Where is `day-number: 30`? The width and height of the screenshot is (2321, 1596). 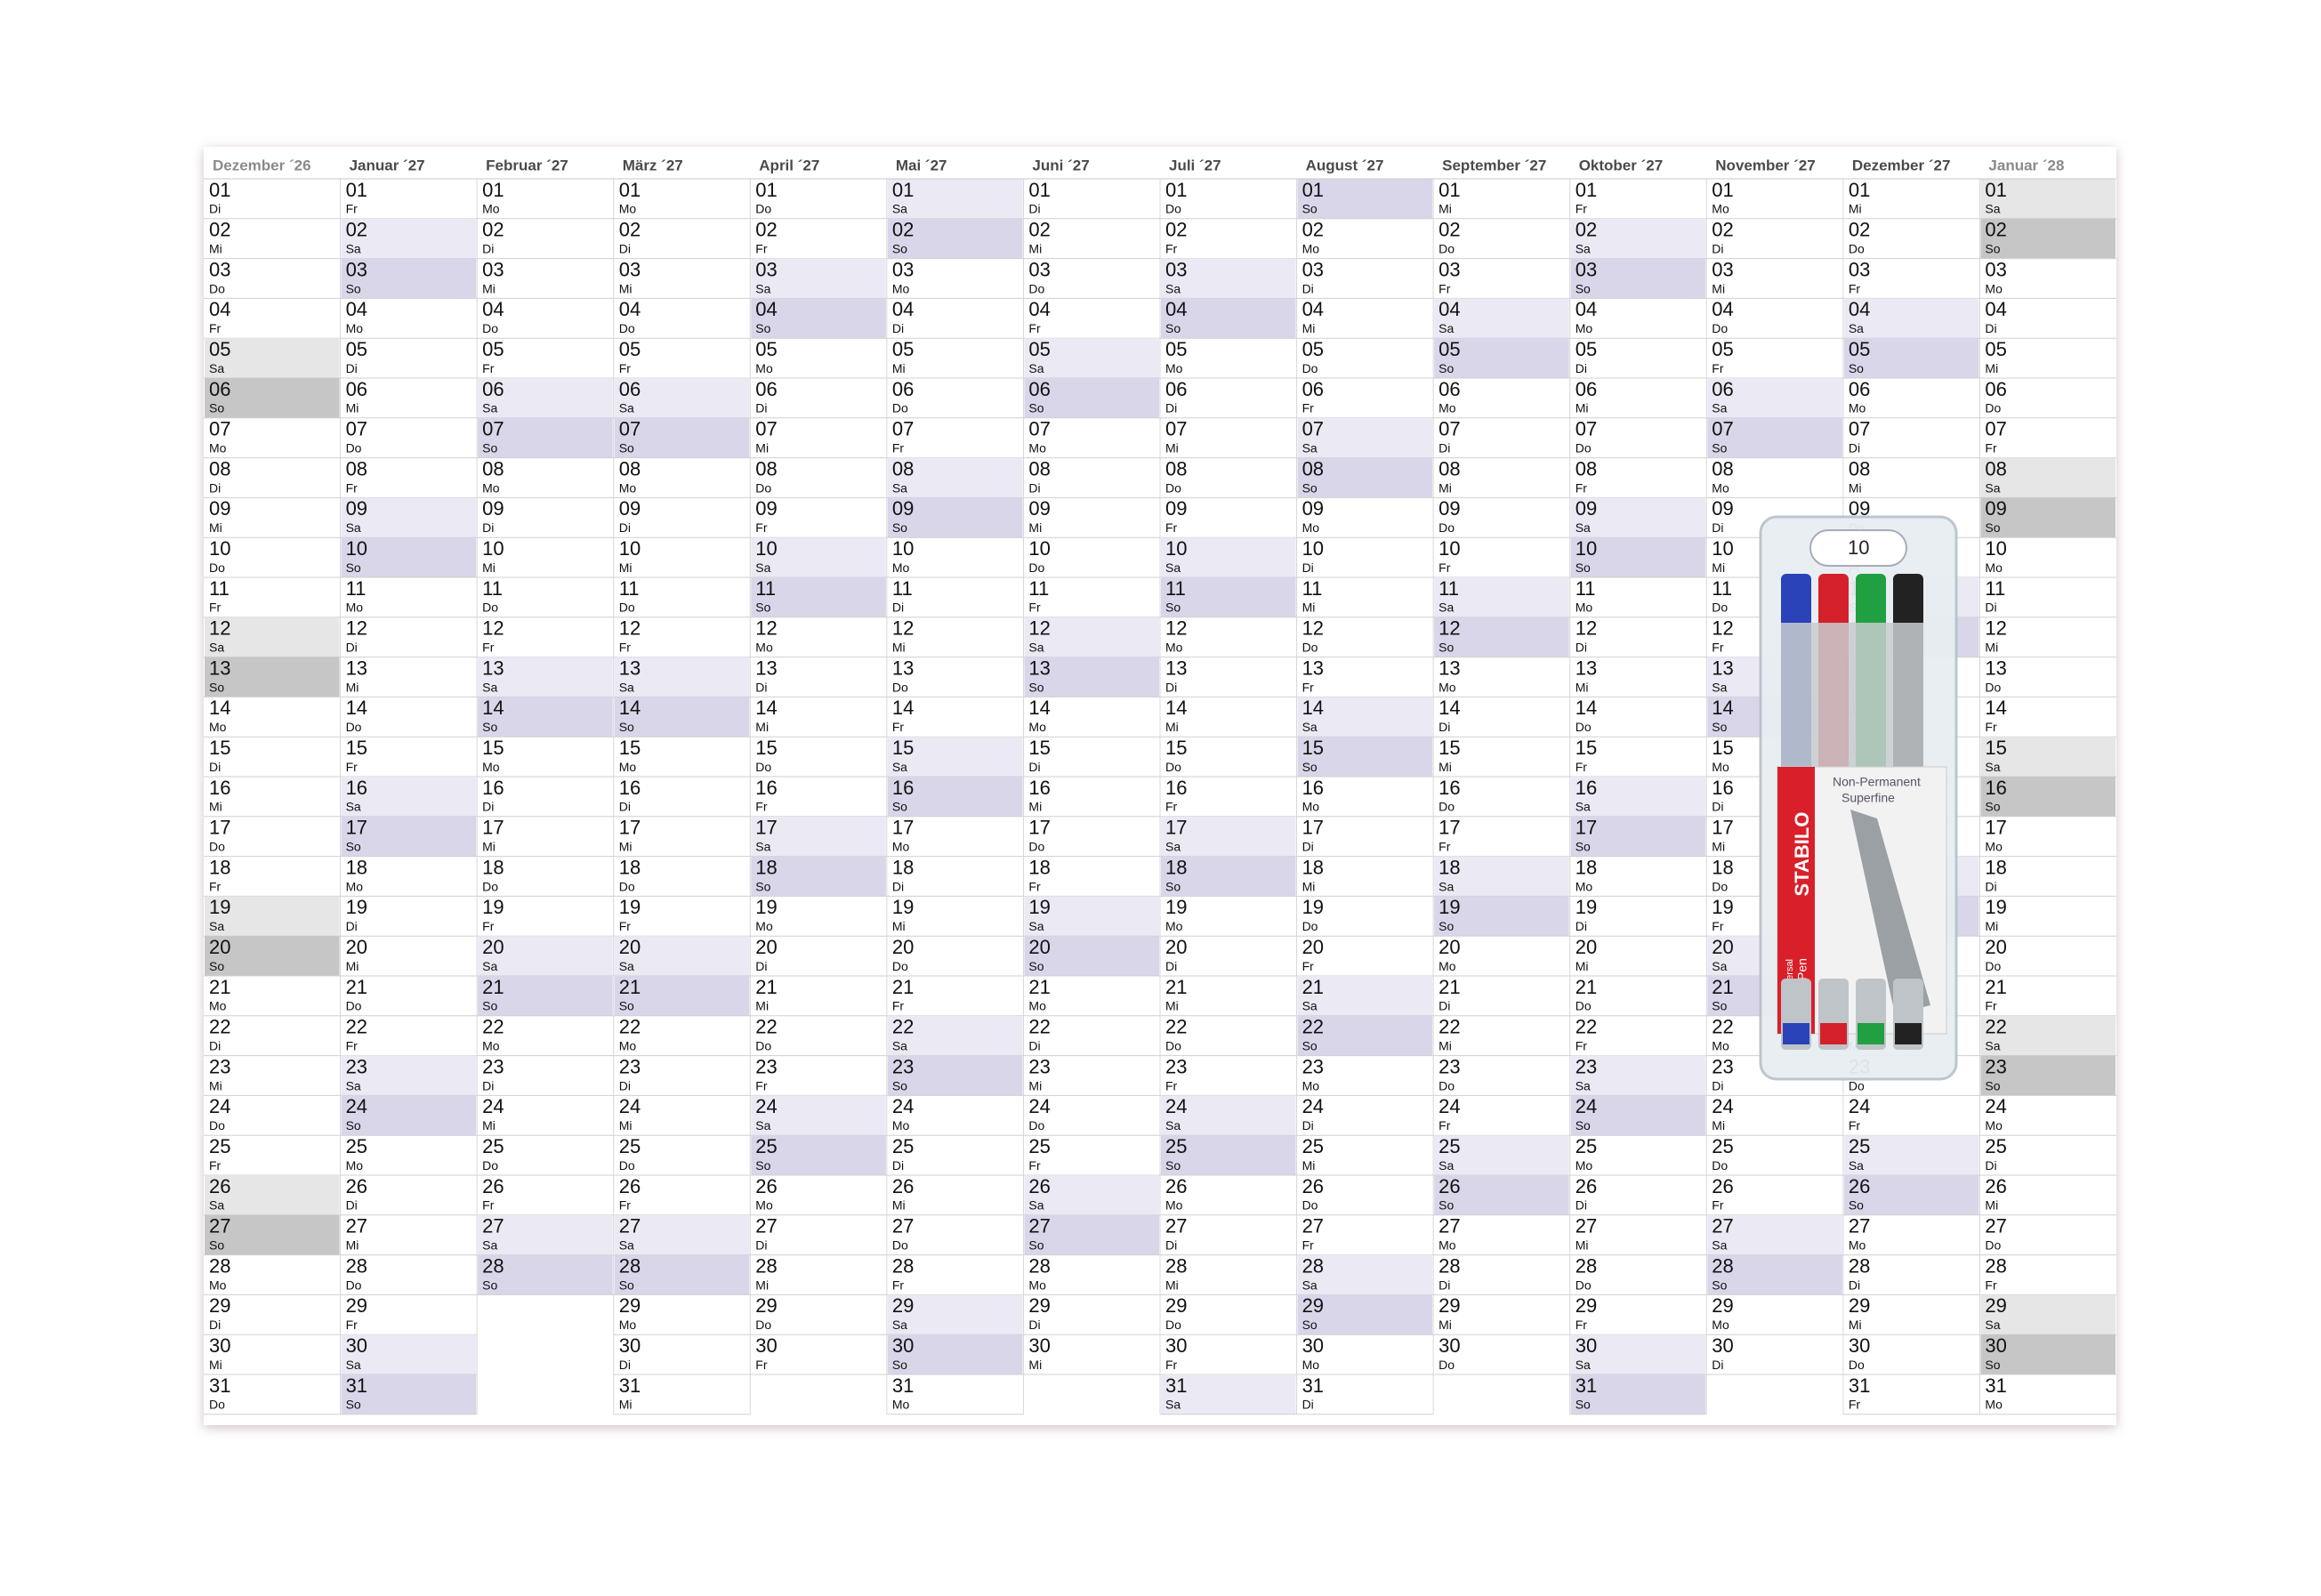
day-number: 30 is located at coordinates (903, 1345).